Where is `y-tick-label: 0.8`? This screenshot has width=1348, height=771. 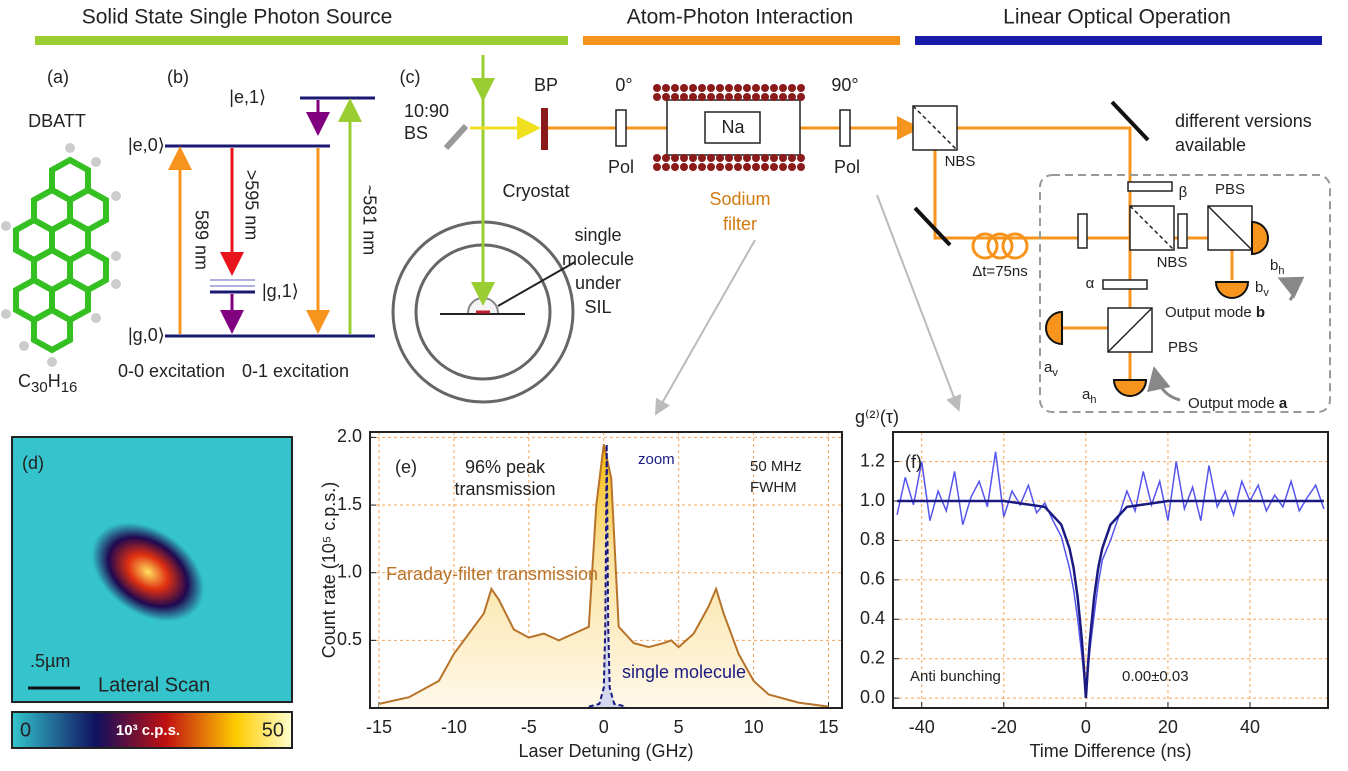 y-tick-label: 0.8 is located at coordinates (872, 539).